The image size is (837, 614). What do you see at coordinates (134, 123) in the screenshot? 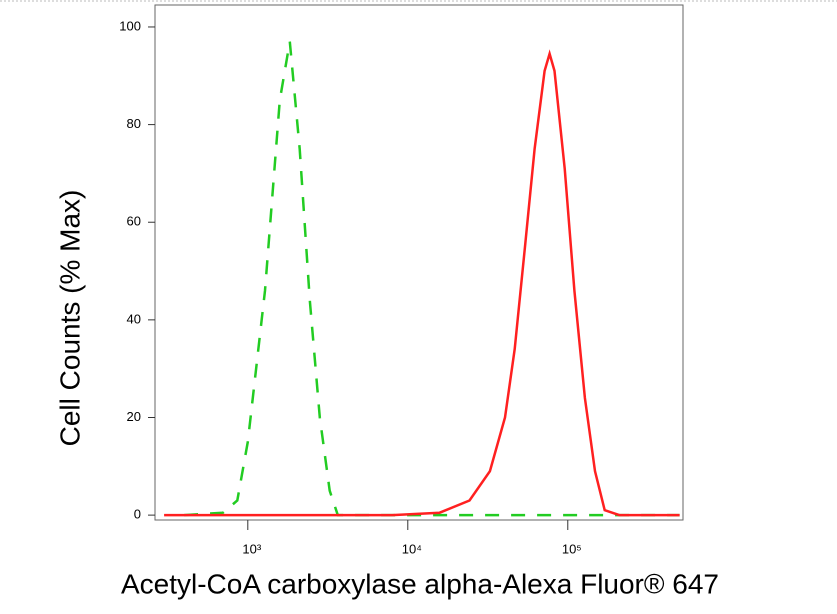
I see `y-tick-label: 80` at bounding box center [134, 123].